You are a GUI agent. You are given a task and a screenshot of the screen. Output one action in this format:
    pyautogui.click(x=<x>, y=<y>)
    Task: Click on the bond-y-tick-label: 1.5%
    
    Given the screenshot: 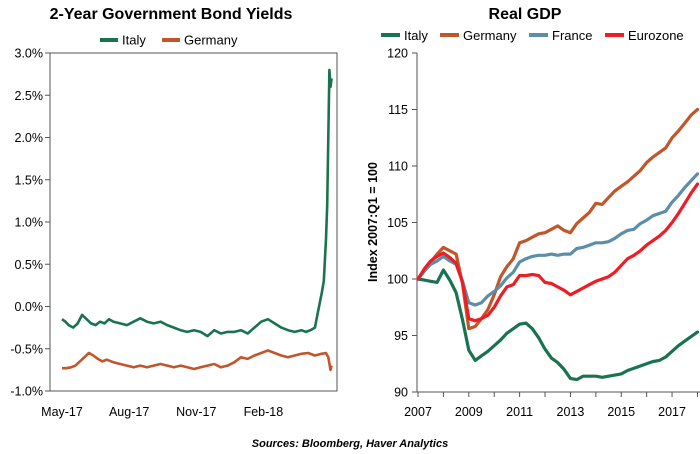 What is the action you would take?
    pyautogui.click(x=29, y=180)
    